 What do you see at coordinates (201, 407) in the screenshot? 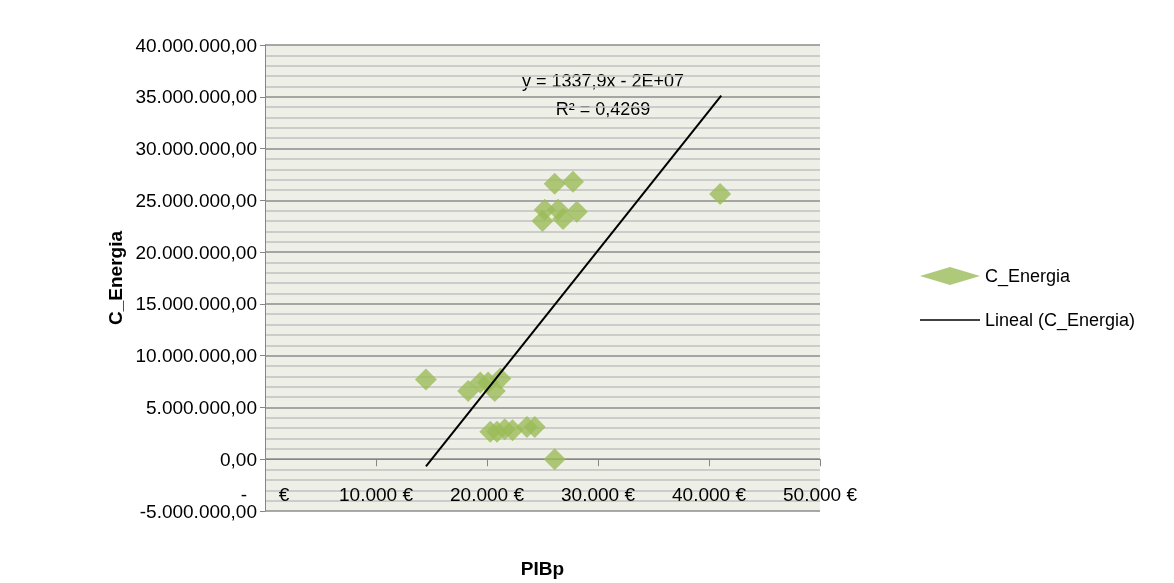
I see `y-tick-label: 5.000.000,00` at bounding box center [201, 407].